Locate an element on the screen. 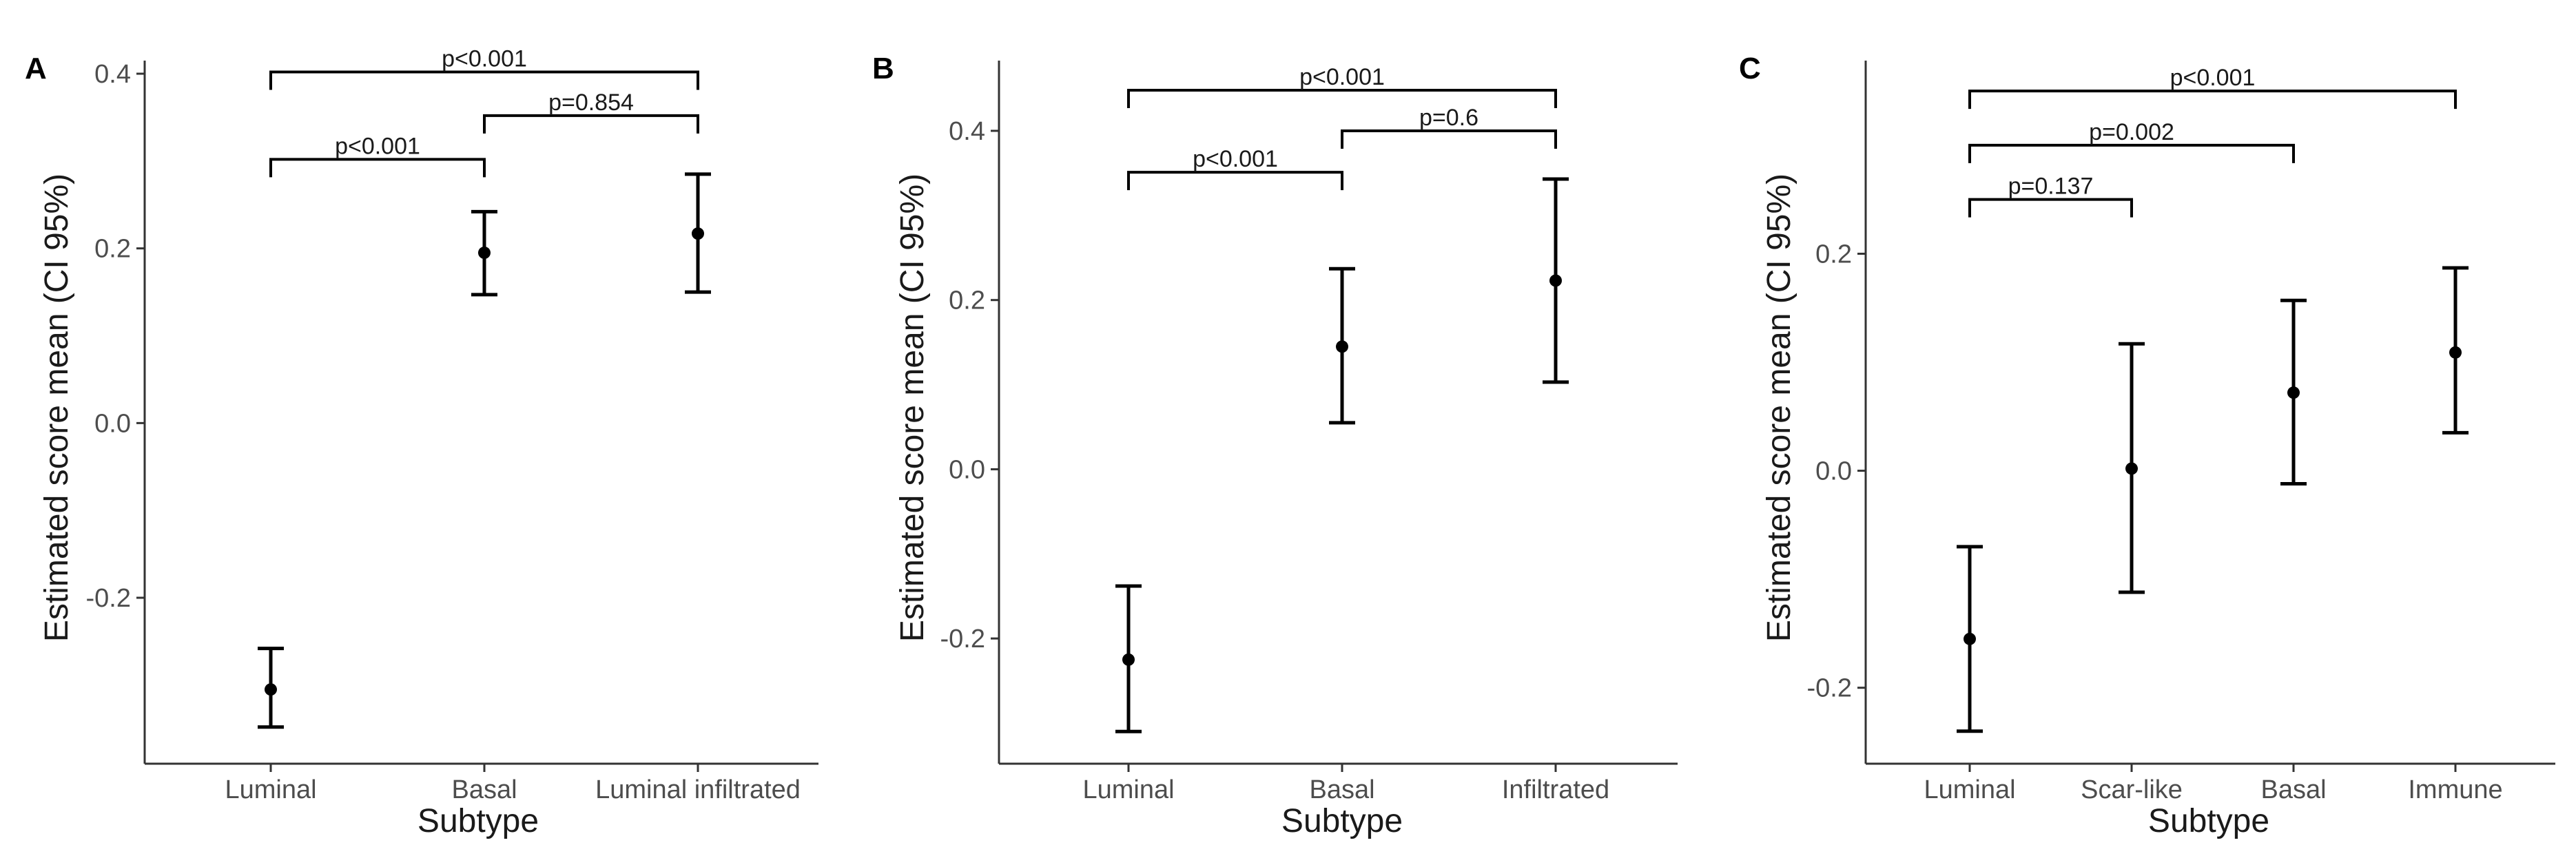 Image resolution: width=2576 pixels, height=867 pixels. x-tick-label-b: Infiltrated is located at coordinates (1555, 789).